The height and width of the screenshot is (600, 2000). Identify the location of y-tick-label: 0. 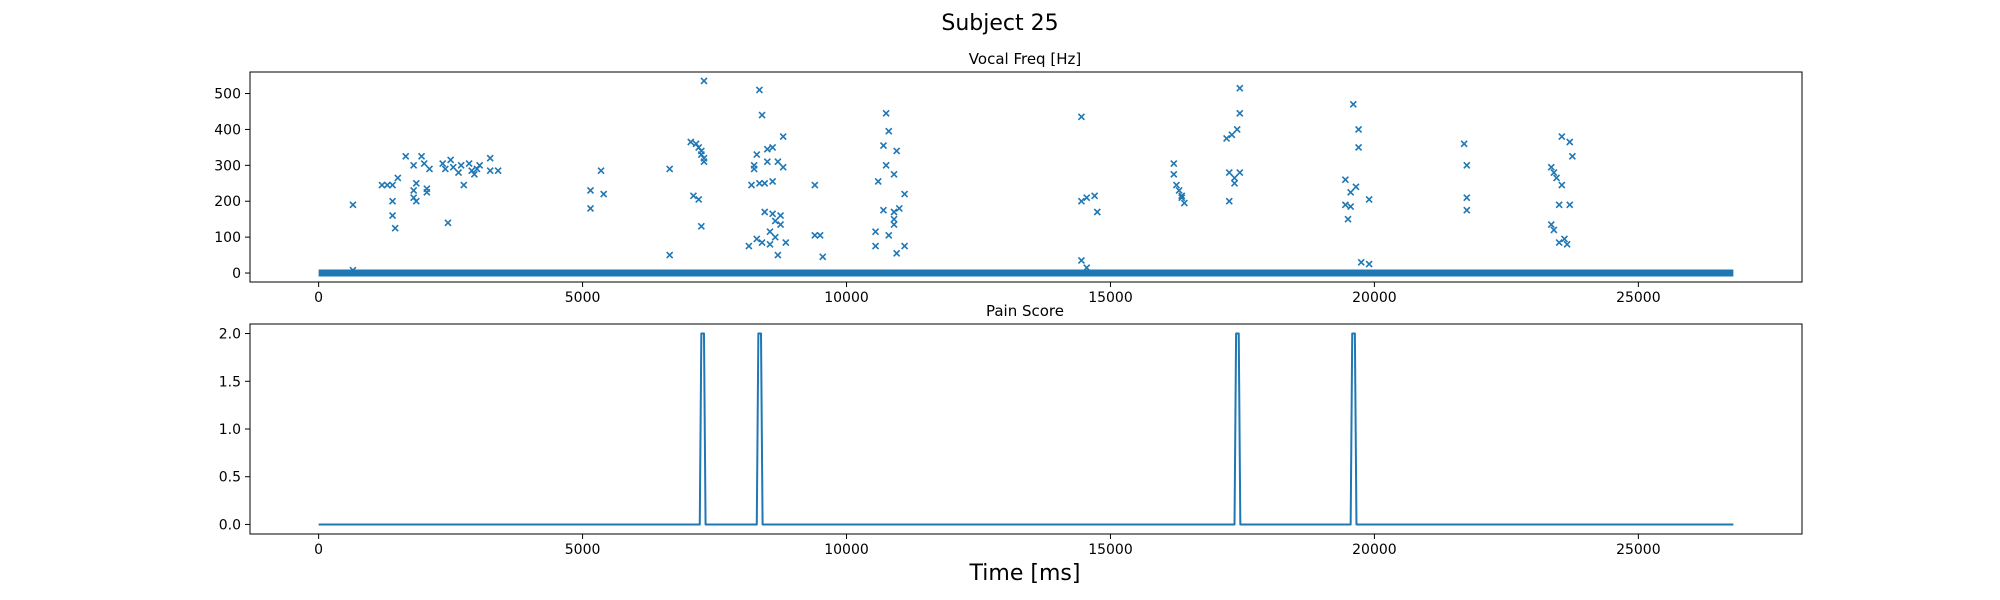
(236, 274).